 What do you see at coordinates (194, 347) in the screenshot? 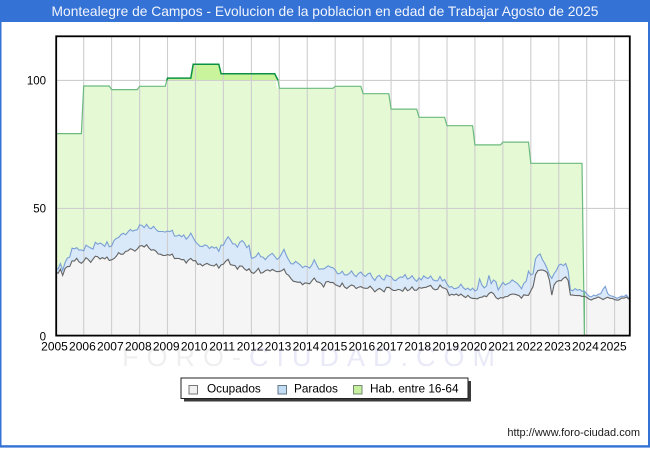
I see `svg-text: 2010` at bounding box center [194, 347].